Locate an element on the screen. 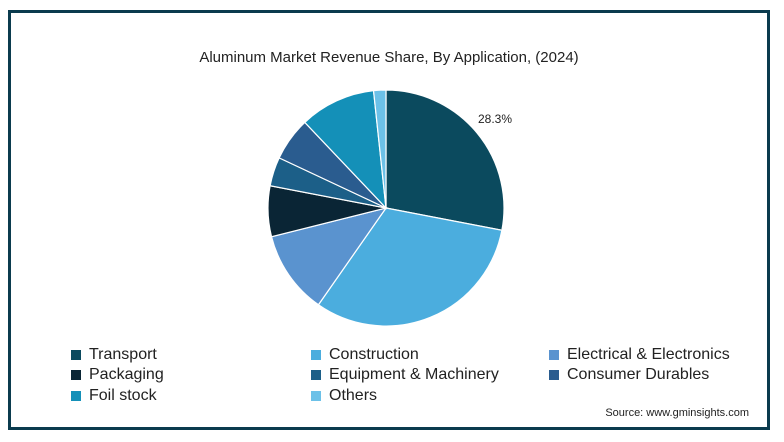  legend-item-foil-stock: Foil stock is located at coordinates (114, 396).